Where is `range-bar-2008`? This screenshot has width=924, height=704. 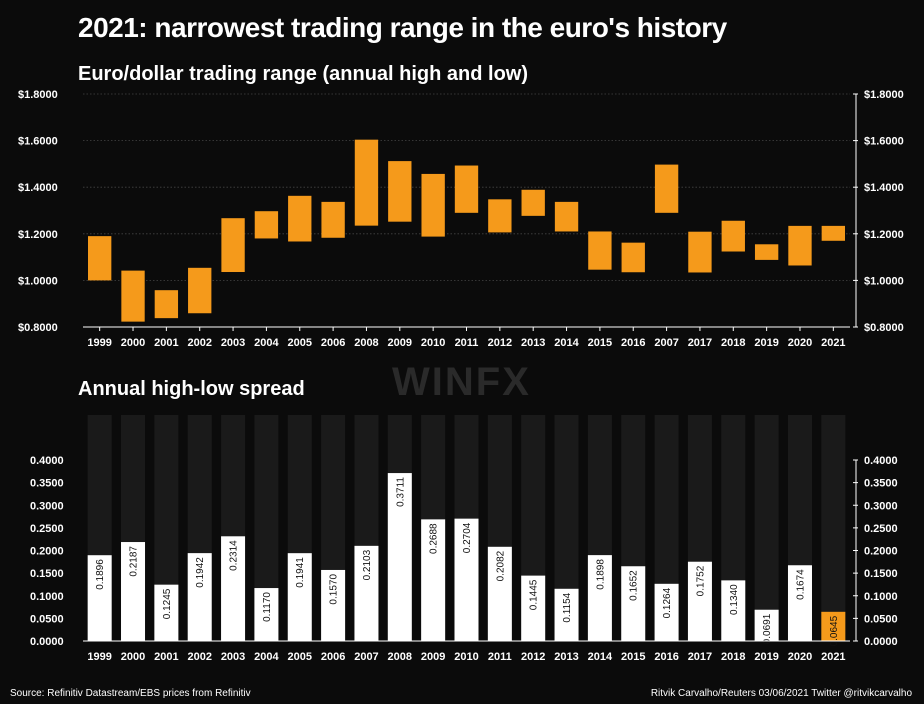 range-bar-2008 is located at coordinates (366, 182).